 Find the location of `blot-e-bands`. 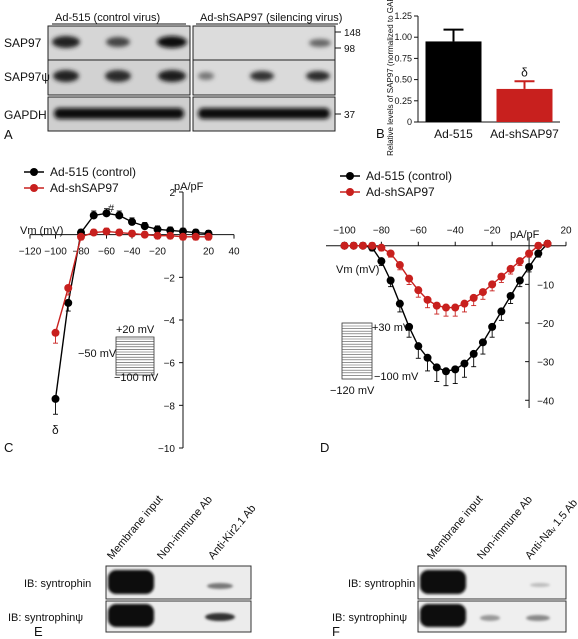

blot-e-bands is located at coordinates (171, 598).